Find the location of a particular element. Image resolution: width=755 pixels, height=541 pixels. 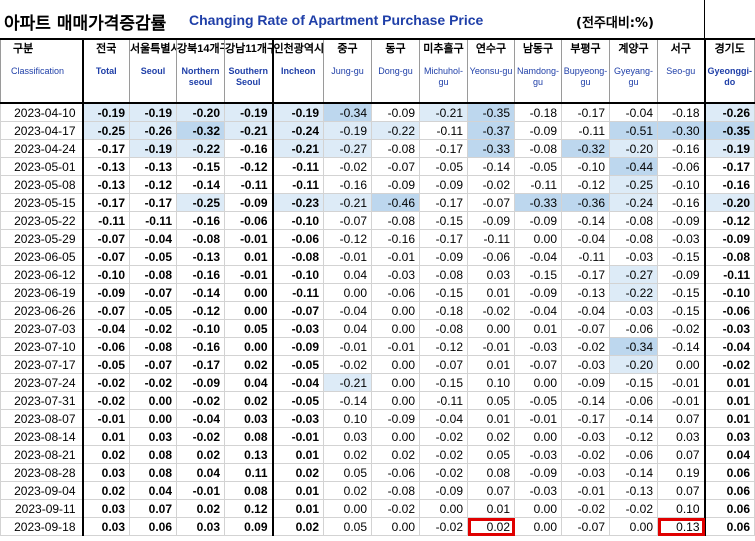

cell-namdong: 0.01 is located at coordinates (538, 328).